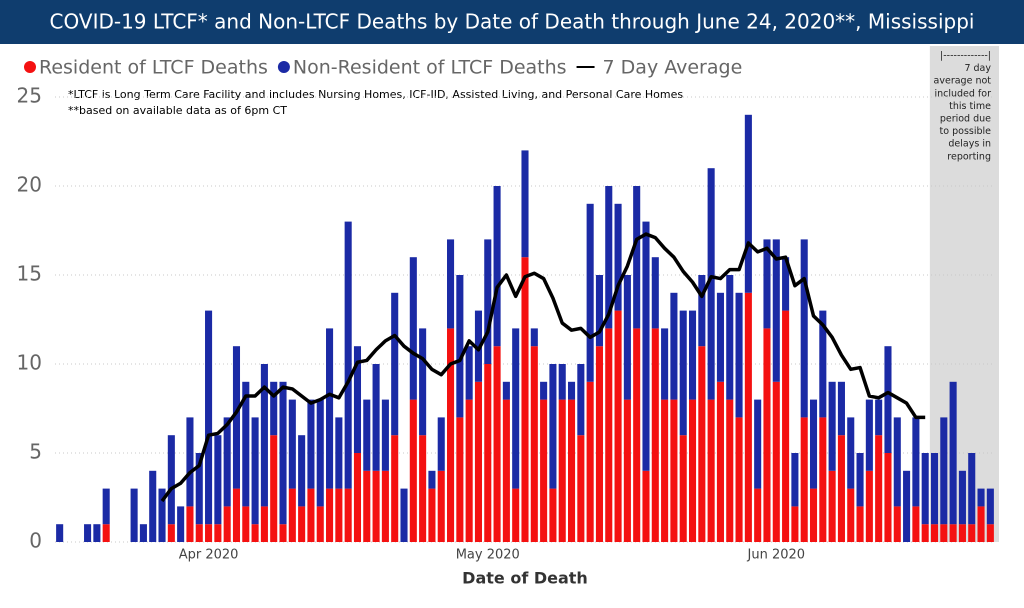 Image resolution: width=1024 pixels, height=608 pixels. What do you see at coordinates (177, 110) in the screenshot?
I see `note: **based on available data as of 6pm CT` at bounding box center [177, 110].